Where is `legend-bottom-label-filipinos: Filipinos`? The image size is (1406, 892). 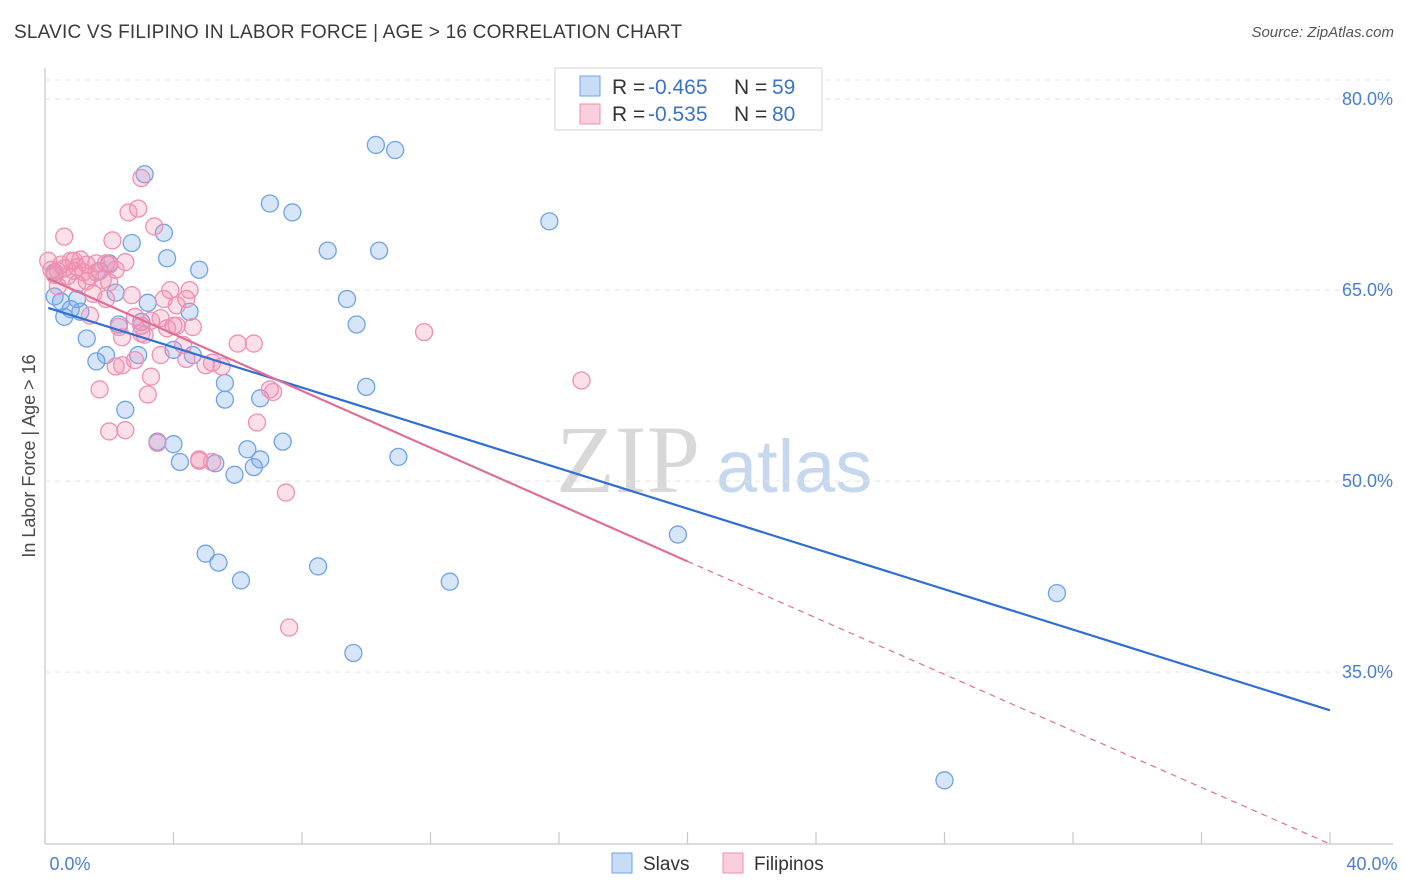 legend-bottom-label-filipinos: Filipinos is located at coordinates (789, 864).